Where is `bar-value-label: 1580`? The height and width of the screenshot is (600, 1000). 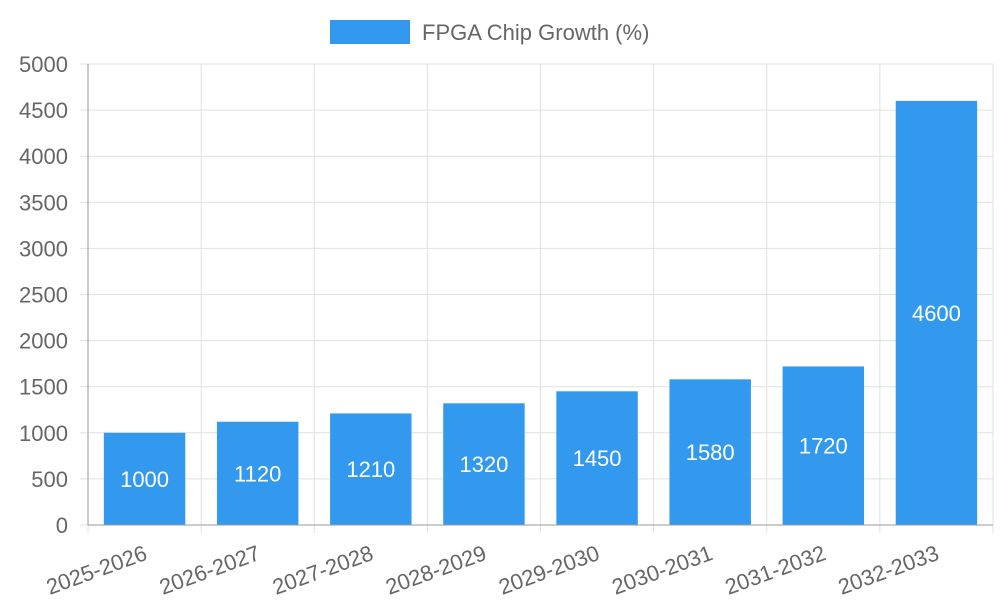
bar-value-label: 1580 is located at coordinates (710, 452).